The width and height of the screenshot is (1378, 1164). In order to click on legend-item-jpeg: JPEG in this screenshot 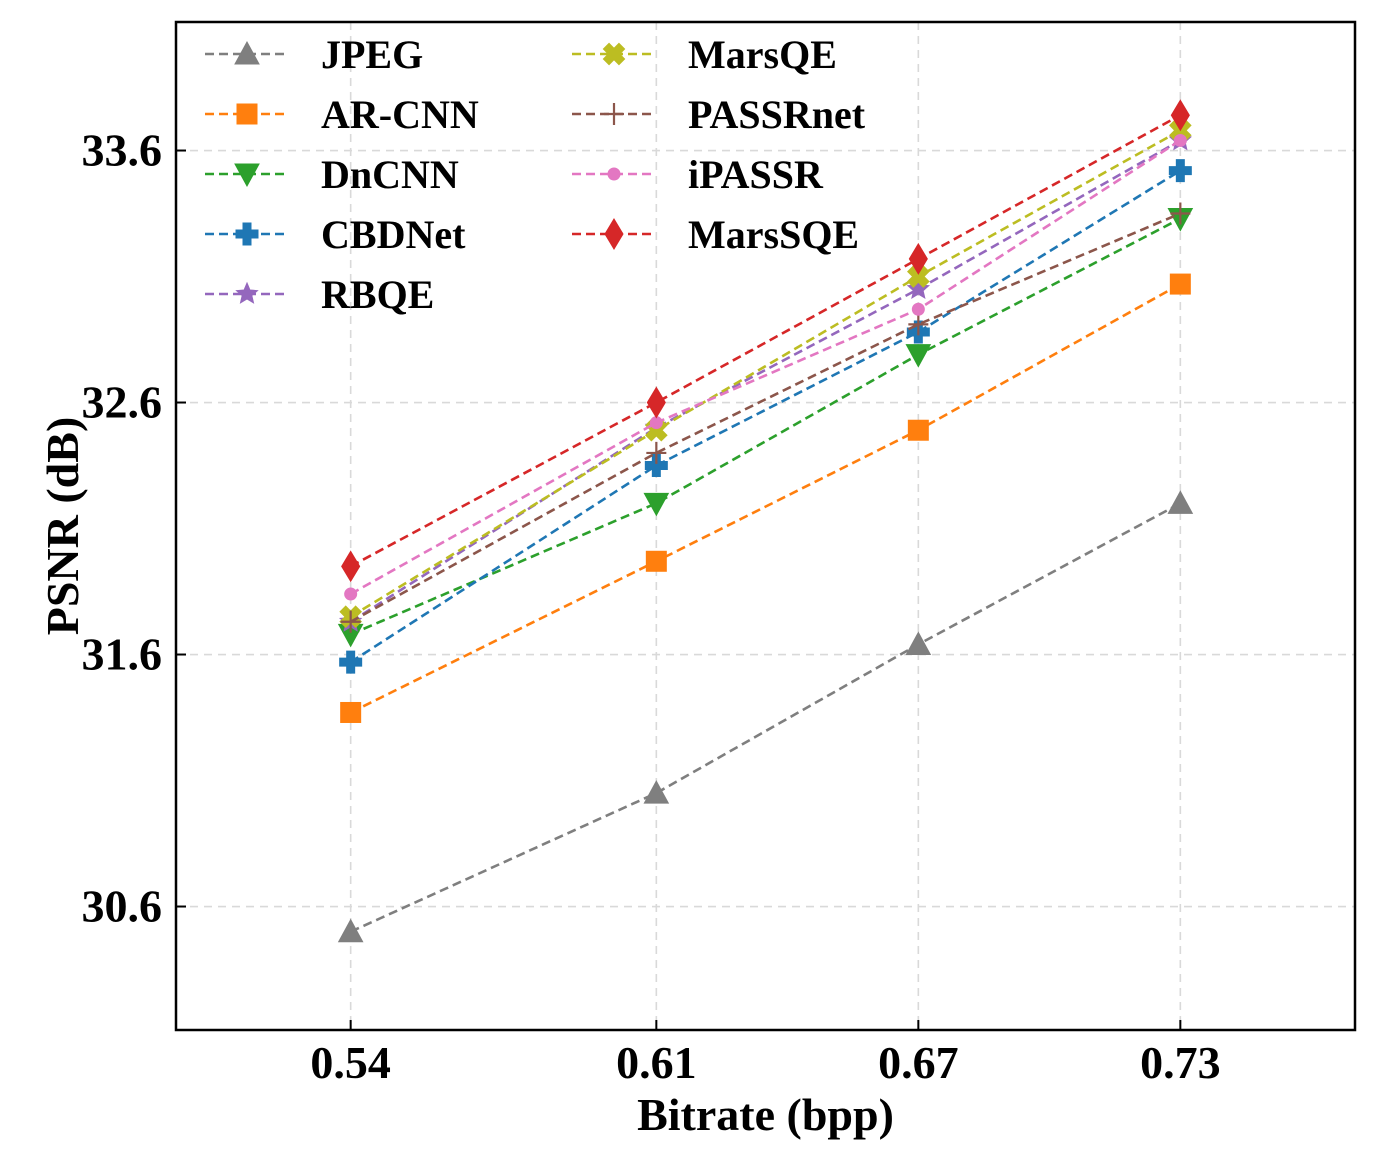, I will do `click(314, 54)`.